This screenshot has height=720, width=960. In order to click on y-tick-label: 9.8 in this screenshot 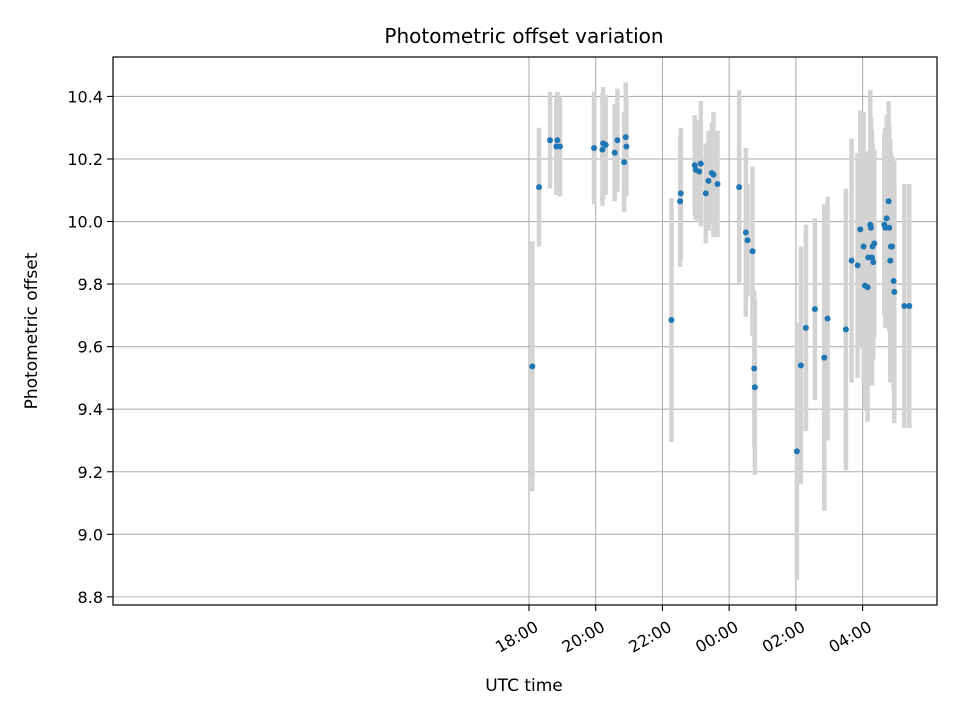, I will do `click(90, 284)`.